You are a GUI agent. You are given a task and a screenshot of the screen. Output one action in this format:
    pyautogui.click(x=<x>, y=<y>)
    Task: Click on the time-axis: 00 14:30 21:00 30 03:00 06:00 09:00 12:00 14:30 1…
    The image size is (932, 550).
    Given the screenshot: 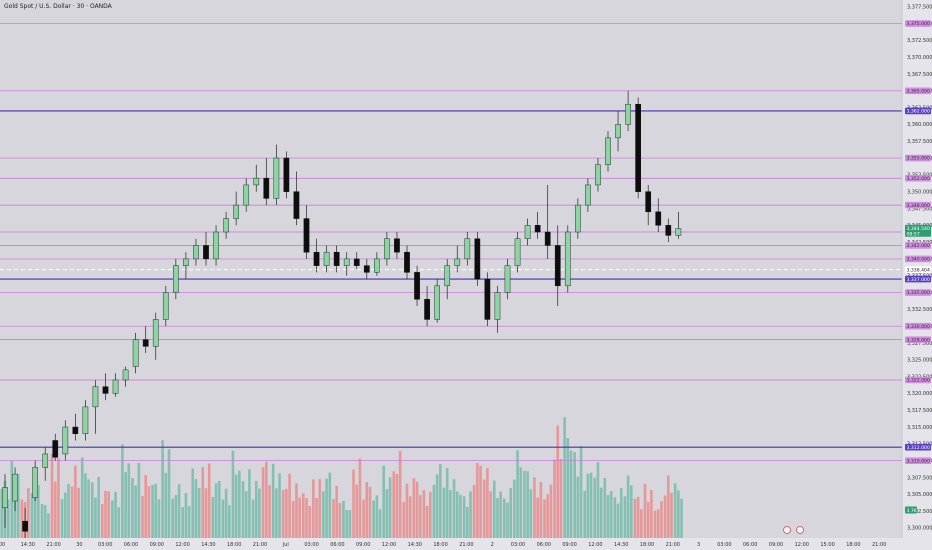 What is the action you would take?
    pyautogui.click(x=466, y=538)
    